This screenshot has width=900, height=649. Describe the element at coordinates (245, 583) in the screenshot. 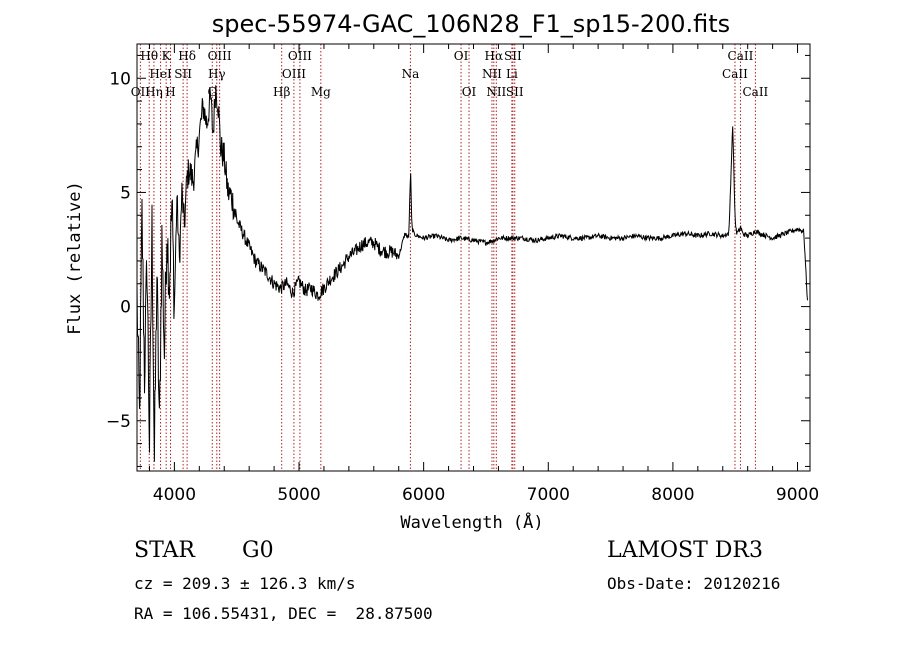

I see `redshift-velocity: cz = 209.3 ± 126.3 km/s` at that location.